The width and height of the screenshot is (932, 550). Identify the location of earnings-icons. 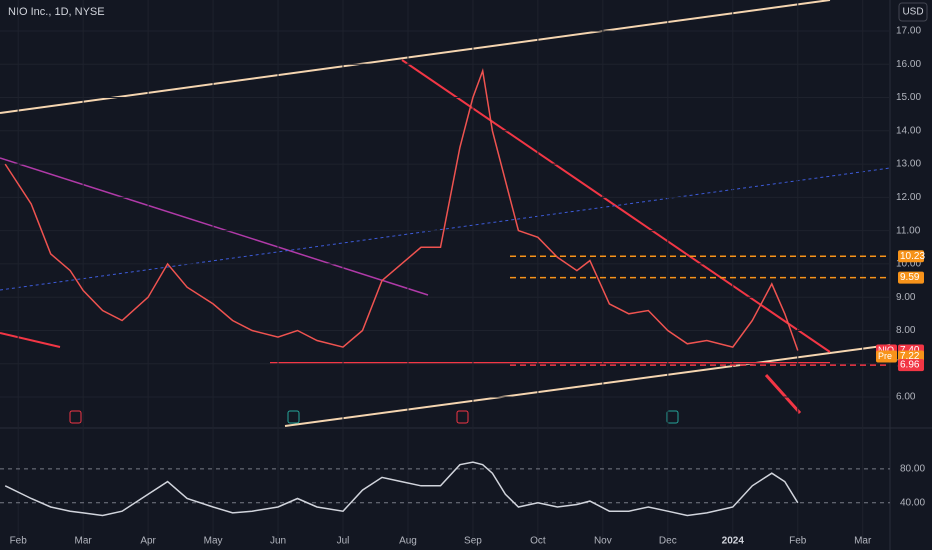
(374, 417).